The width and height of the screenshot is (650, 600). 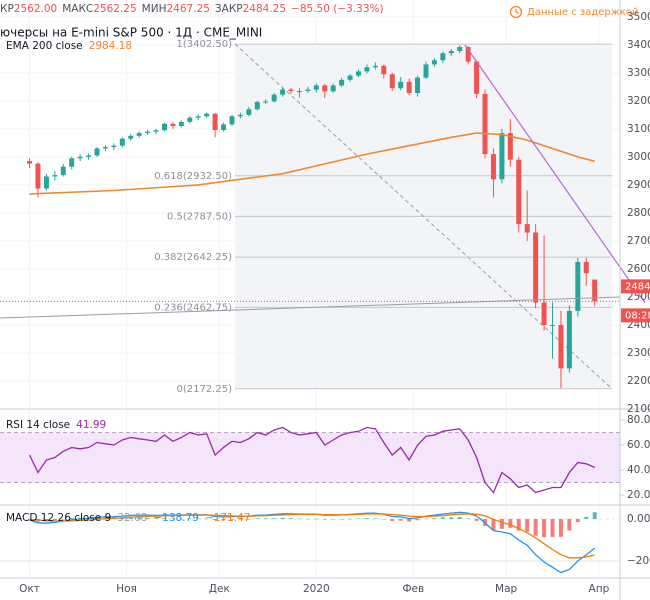 What do you see at coordinates (638, 269) in the screenshot?
I see `y-tick-label: 2600` at bounding box center [638, 269].